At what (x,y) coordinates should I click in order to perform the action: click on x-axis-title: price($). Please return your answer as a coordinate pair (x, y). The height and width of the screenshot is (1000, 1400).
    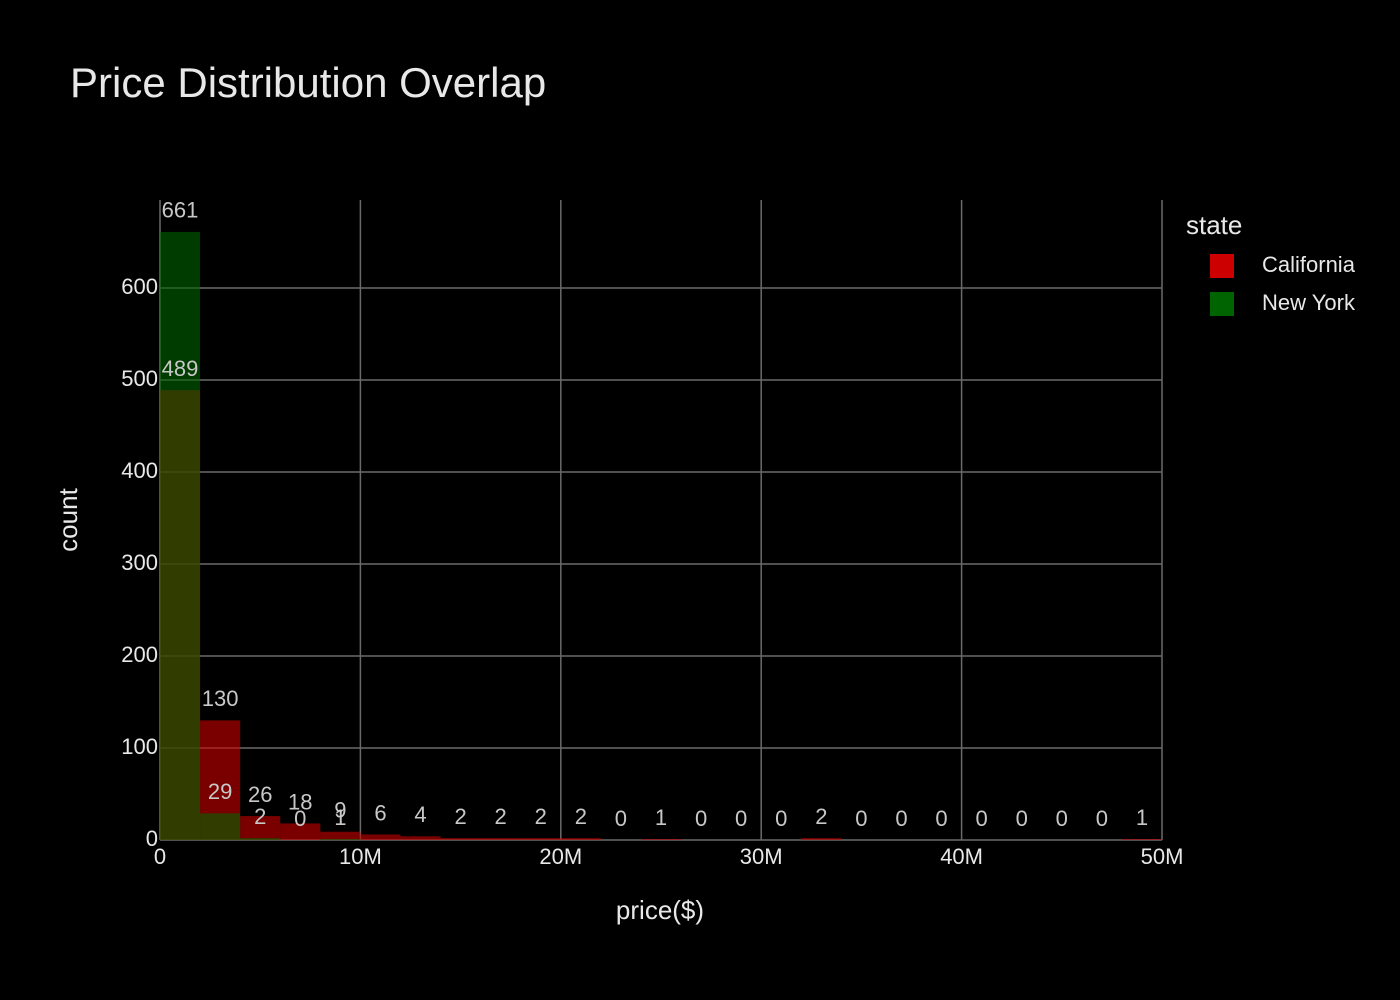
    Looking at the image, I should click on (660, 910).